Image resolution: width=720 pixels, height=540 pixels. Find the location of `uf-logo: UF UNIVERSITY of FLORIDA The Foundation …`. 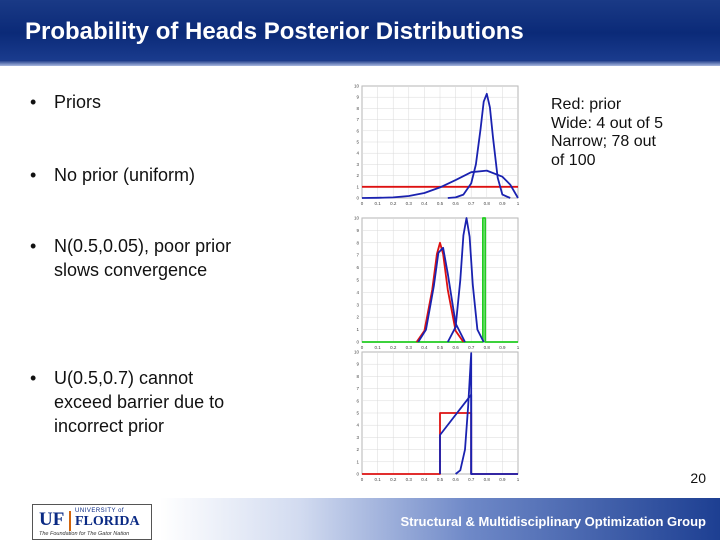

uf-logo: UF UNIVERSITY of FLORIDA The Foundation … is located at coordinates (92, 522).